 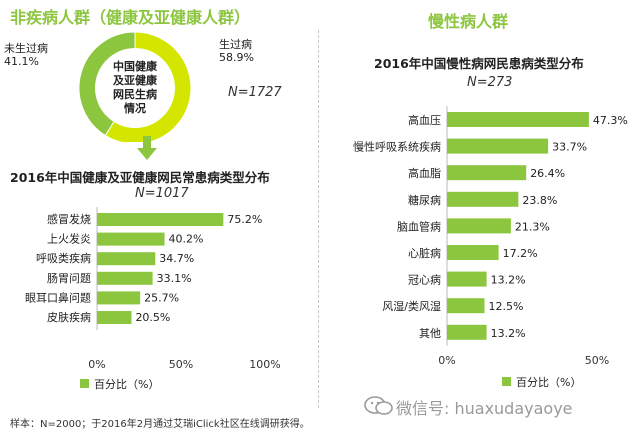 What do you see at coordinates (419, 226) in the screenshot?
I see `category-label: 脑血管病` at bounding box center [419, 226].